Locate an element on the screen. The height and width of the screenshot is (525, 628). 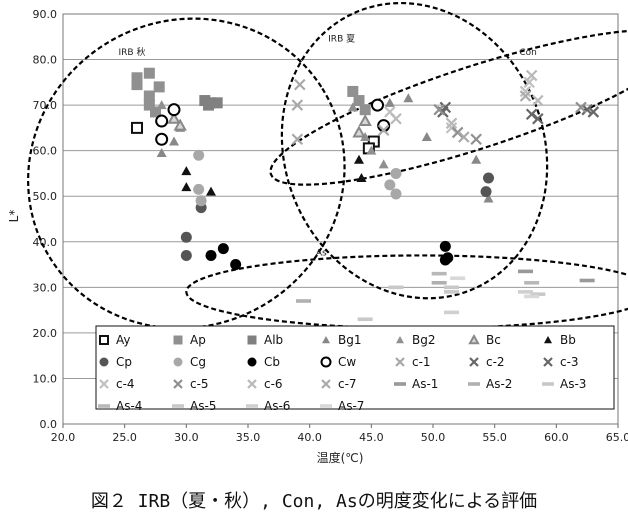
y-tick-label: 70.0 is located at coordinates (45, 105).